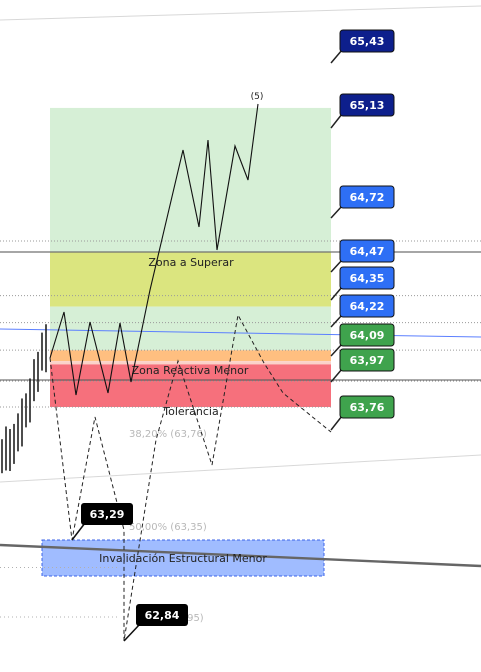  What do you see at coordinates (192, 618) in the screenshot?
I see `fib-label: ( 95)` at bounding box center [192, 618].